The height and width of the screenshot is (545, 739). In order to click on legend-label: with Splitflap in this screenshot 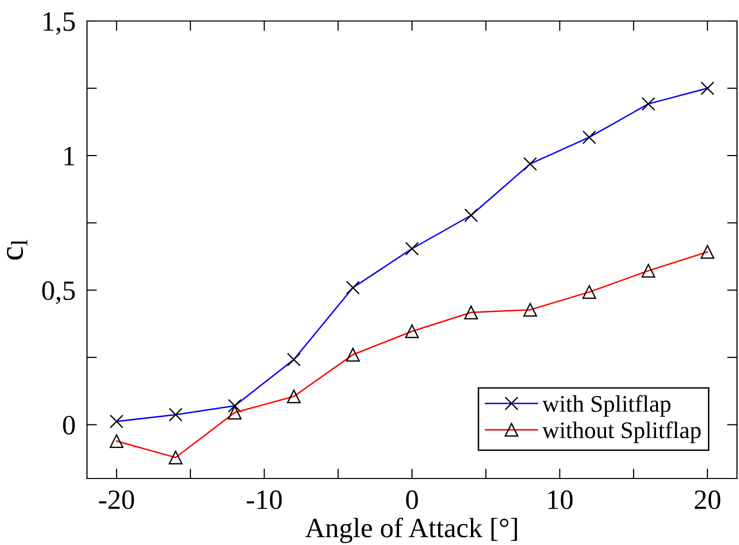, I will do `click(606, 406)`.